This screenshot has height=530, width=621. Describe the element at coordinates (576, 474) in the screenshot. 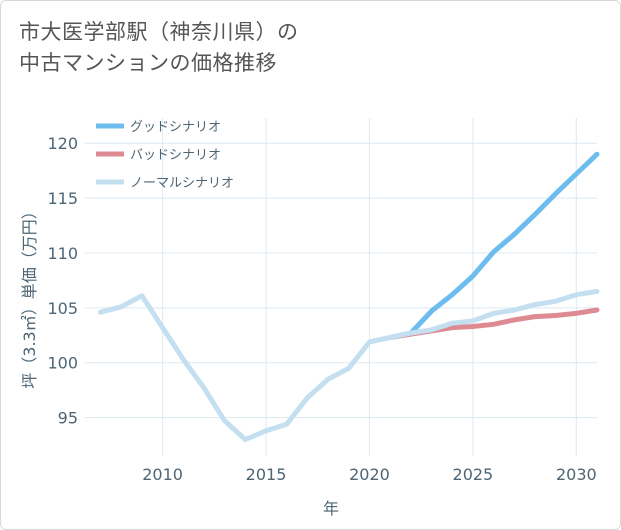

I see `x-tick-label: 2030` at that location.